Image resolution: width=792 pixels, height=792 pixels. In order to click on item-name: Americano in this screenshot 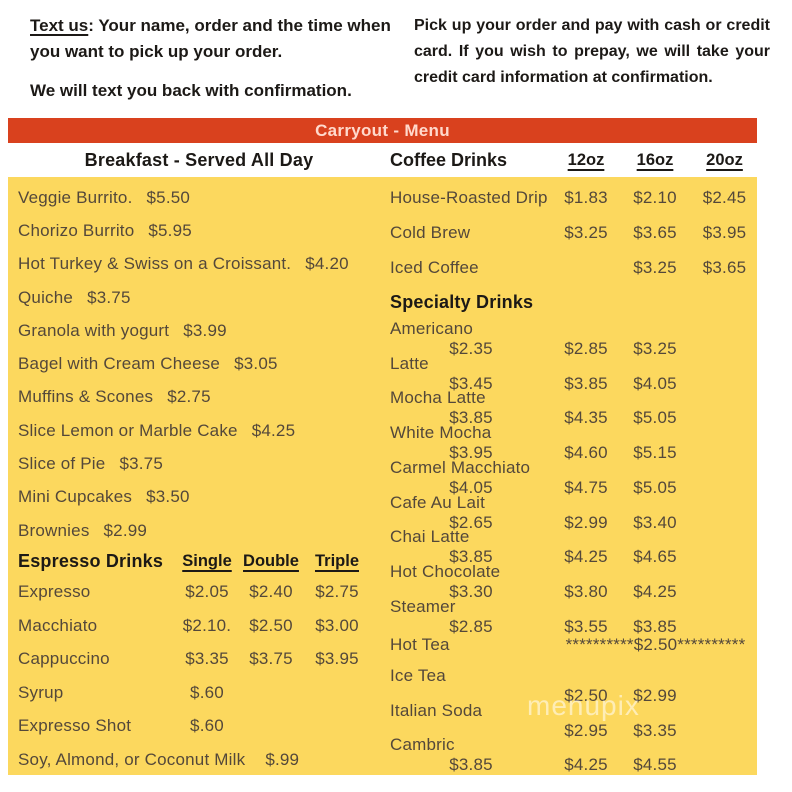, I will do `click(432, 329)`.